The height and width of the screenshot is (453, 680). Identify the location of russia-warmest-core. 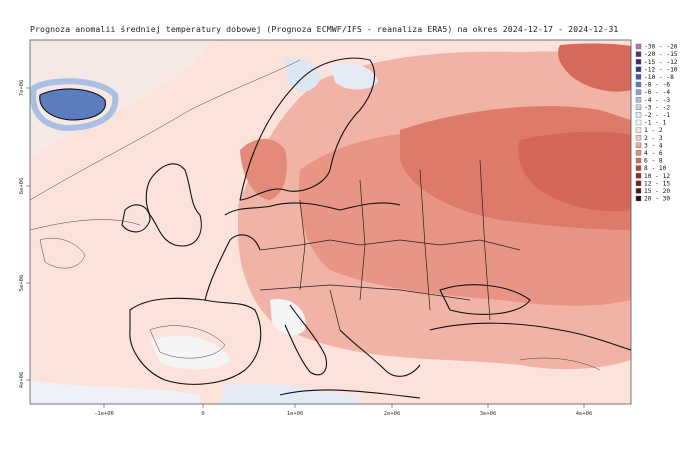
(574, 171).